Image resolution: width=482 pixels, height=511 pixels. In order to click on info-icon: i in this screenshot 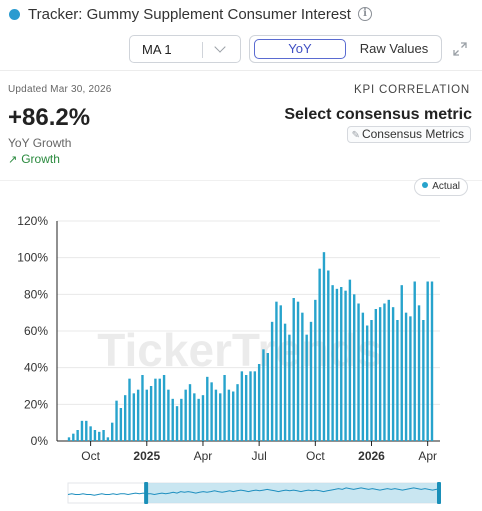, I will do `click(365, 14)`.